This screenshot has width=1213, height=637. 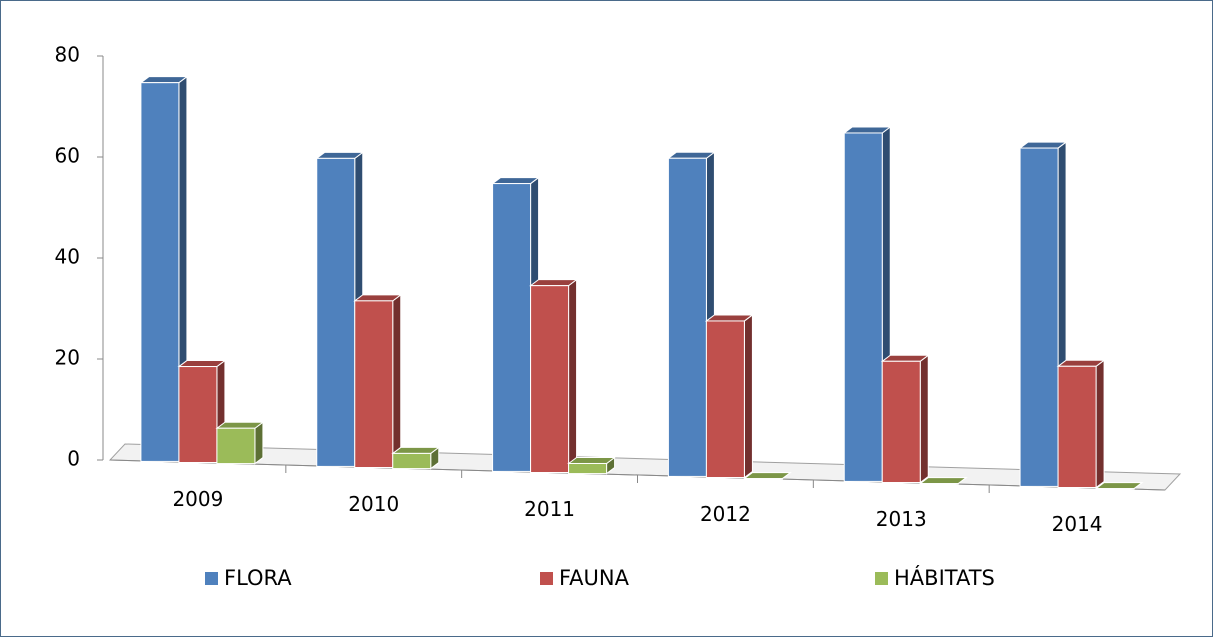 What do you see at coordinates (549, 509) in the screenshot?
I see `x-tick-label: 2011` at bounding box center [549, 509].